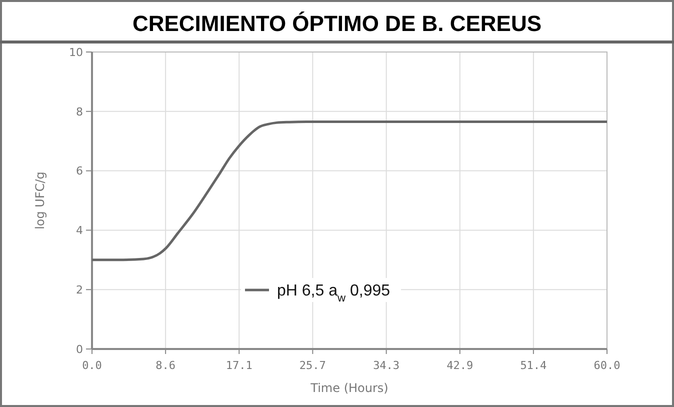  What do you see at coordinates (79, 171) in the screenshot?
I see `y-tick-label: 6` at bounding box center [79, 171].